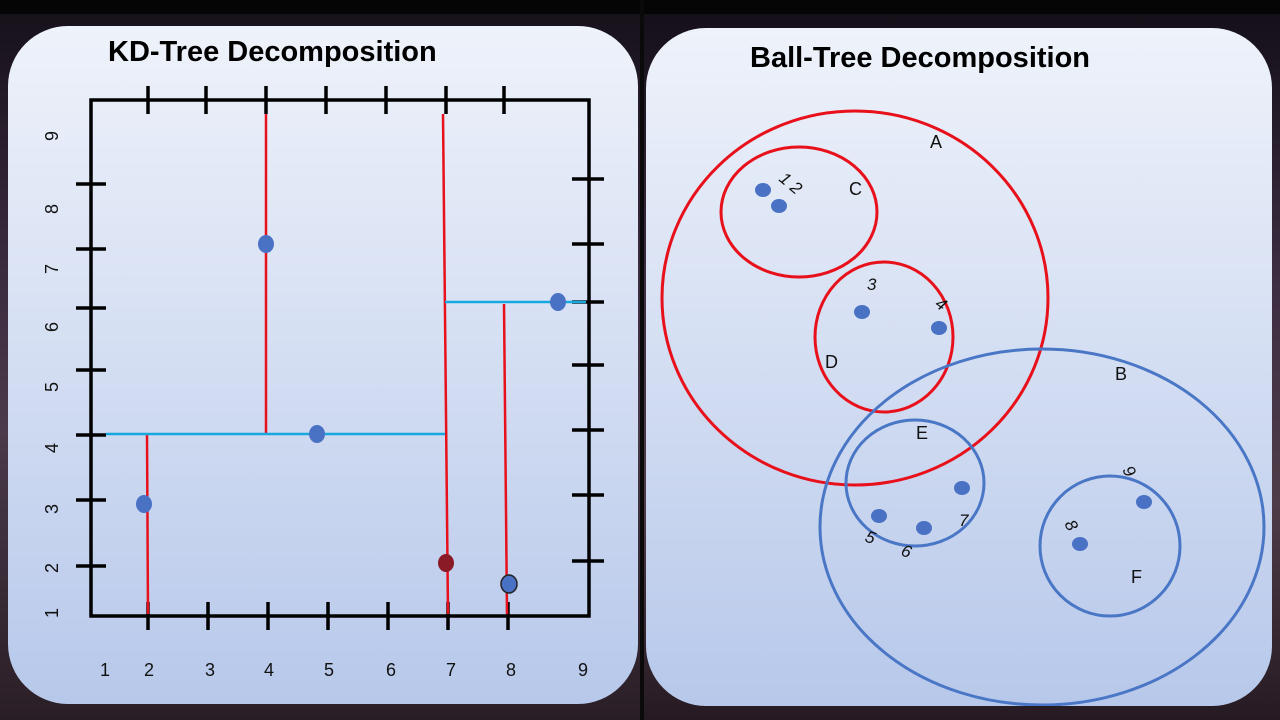 The width and height of the screenshot is (1280, 720). Describe the element at coordinates (922, 433) in the screenshot. I see `ball-label-e: E` at that location.